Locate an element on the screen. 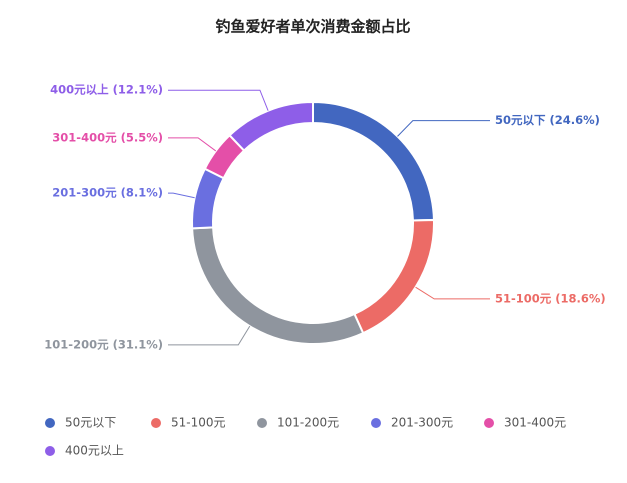  legend-label: 201-300元 is located at coordinates (422, 423).